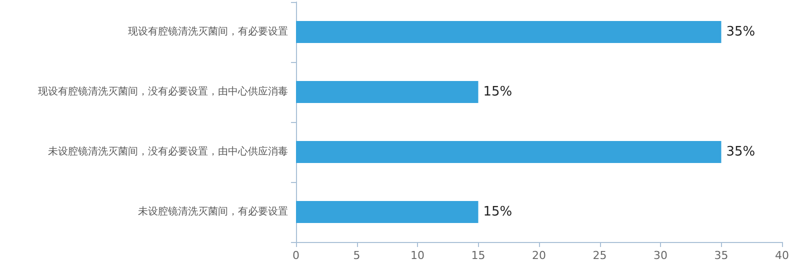  Describe the element at coordinates (599, 255) in the screenshot. I see `x-tick-label: 25` at that location.